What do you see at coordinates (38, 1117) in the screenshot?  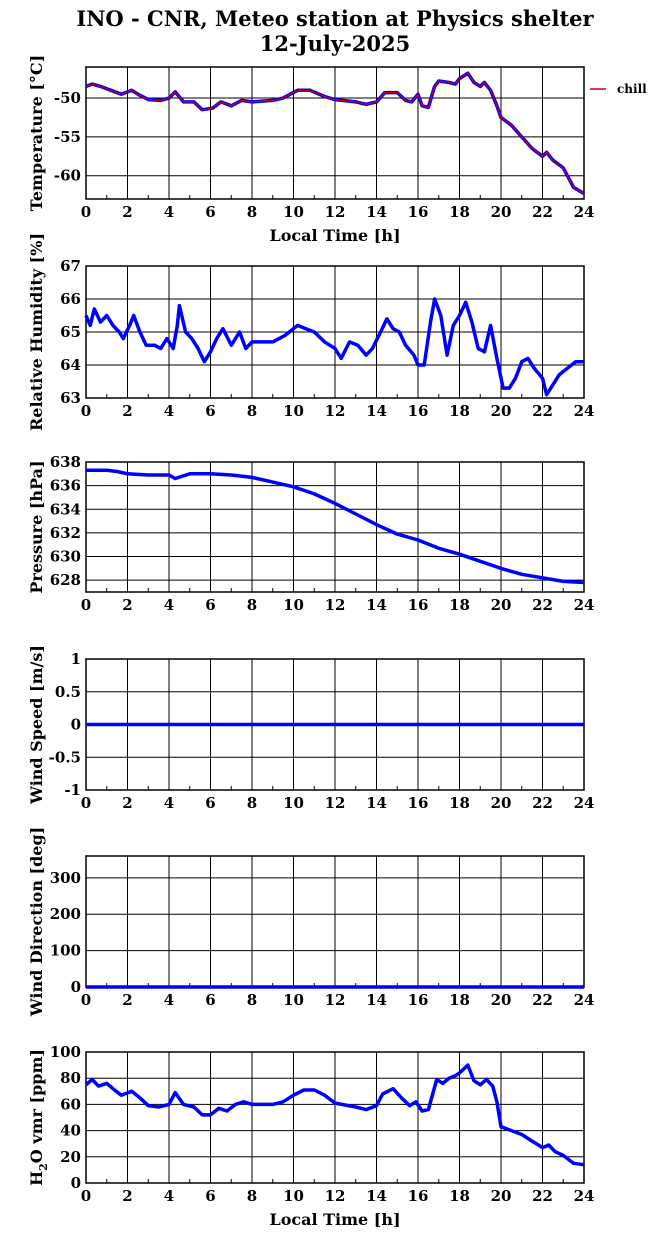 I see `y-axis-label: H2O vmr [ppm]` at bounding box center [38, 1117].